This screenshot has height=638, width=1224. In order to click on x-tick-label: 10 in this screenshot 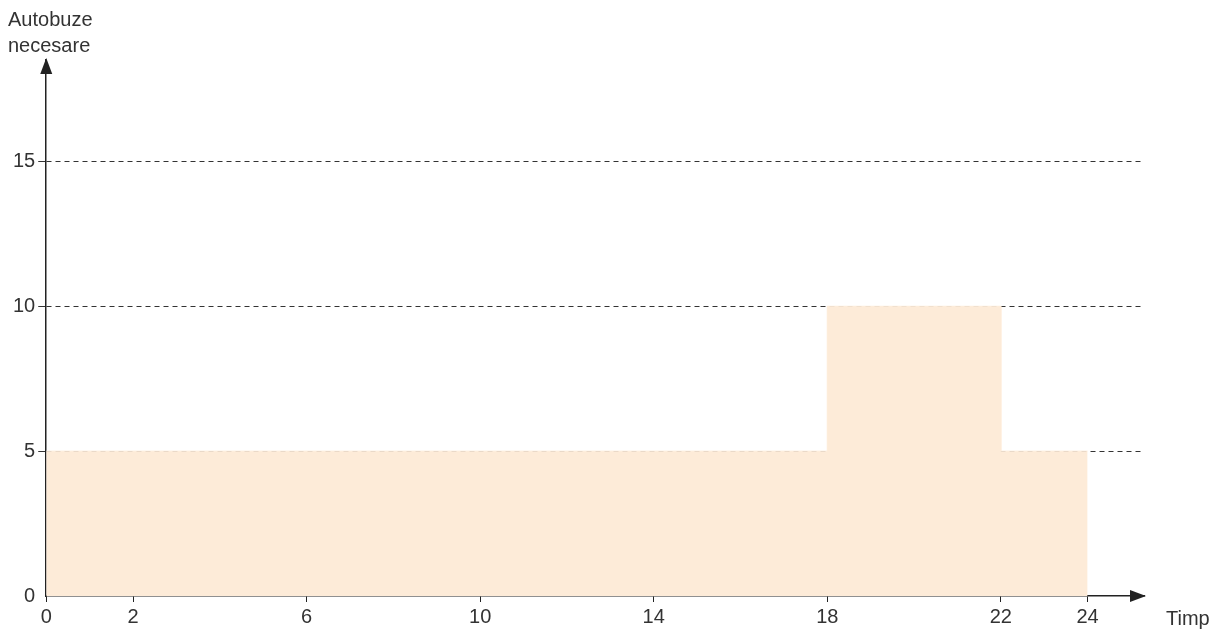, I will do `click(480, 615)`.